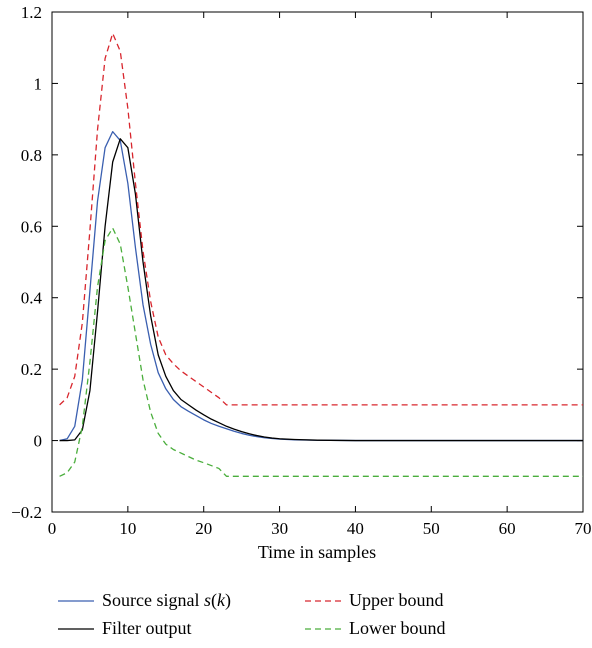 The width and height of the screenshot is (592, 648). Describe the element at coordinates (279, 528) in the screenshot. I see `x-tick-label: 30` at that location.